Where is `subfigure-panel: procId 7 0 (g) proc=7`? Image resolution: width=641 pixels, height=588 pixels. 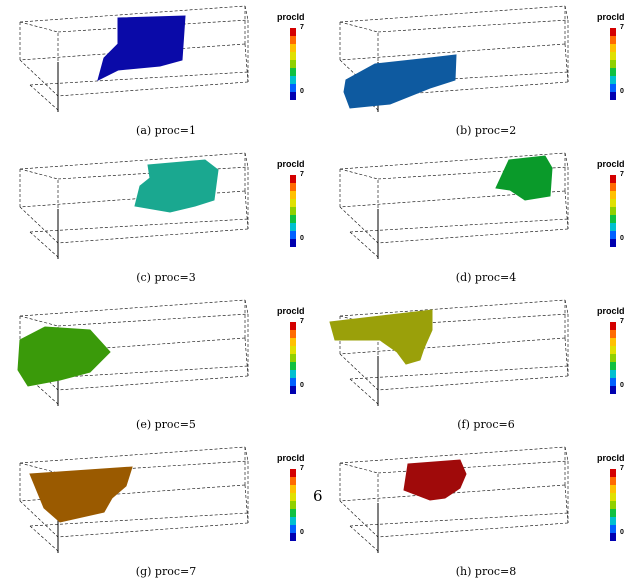
subfigure-panel: procId 7 0 (g) proc=7 is located at coordinates (160, 514).